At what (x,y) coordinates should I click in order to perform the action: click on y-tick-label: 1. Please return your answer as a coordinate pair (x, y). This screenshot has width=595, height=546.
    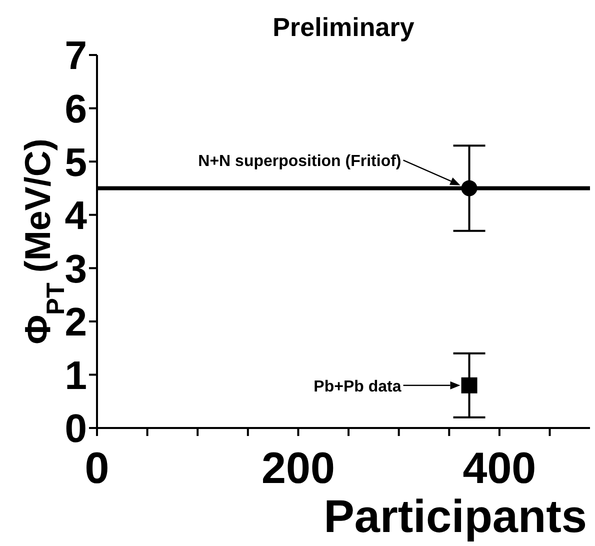
    Looking at the image, I should click on (75, 376).